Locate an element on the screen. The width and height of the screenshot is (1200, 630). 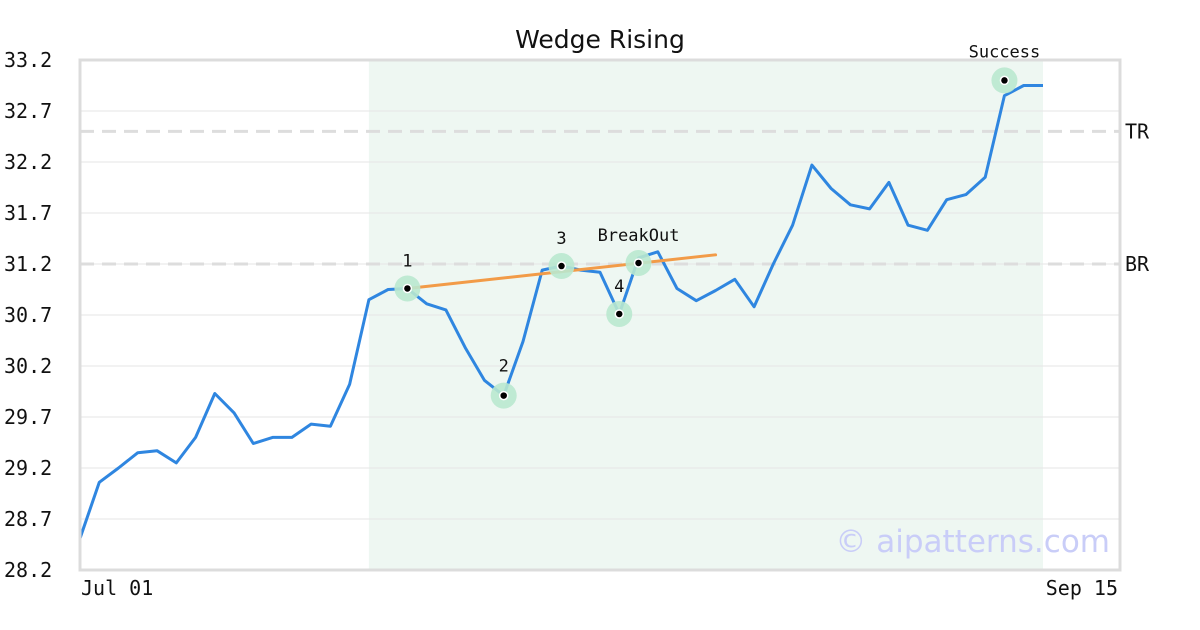
point-label-3: 3 is located at coordinates (561, 239).